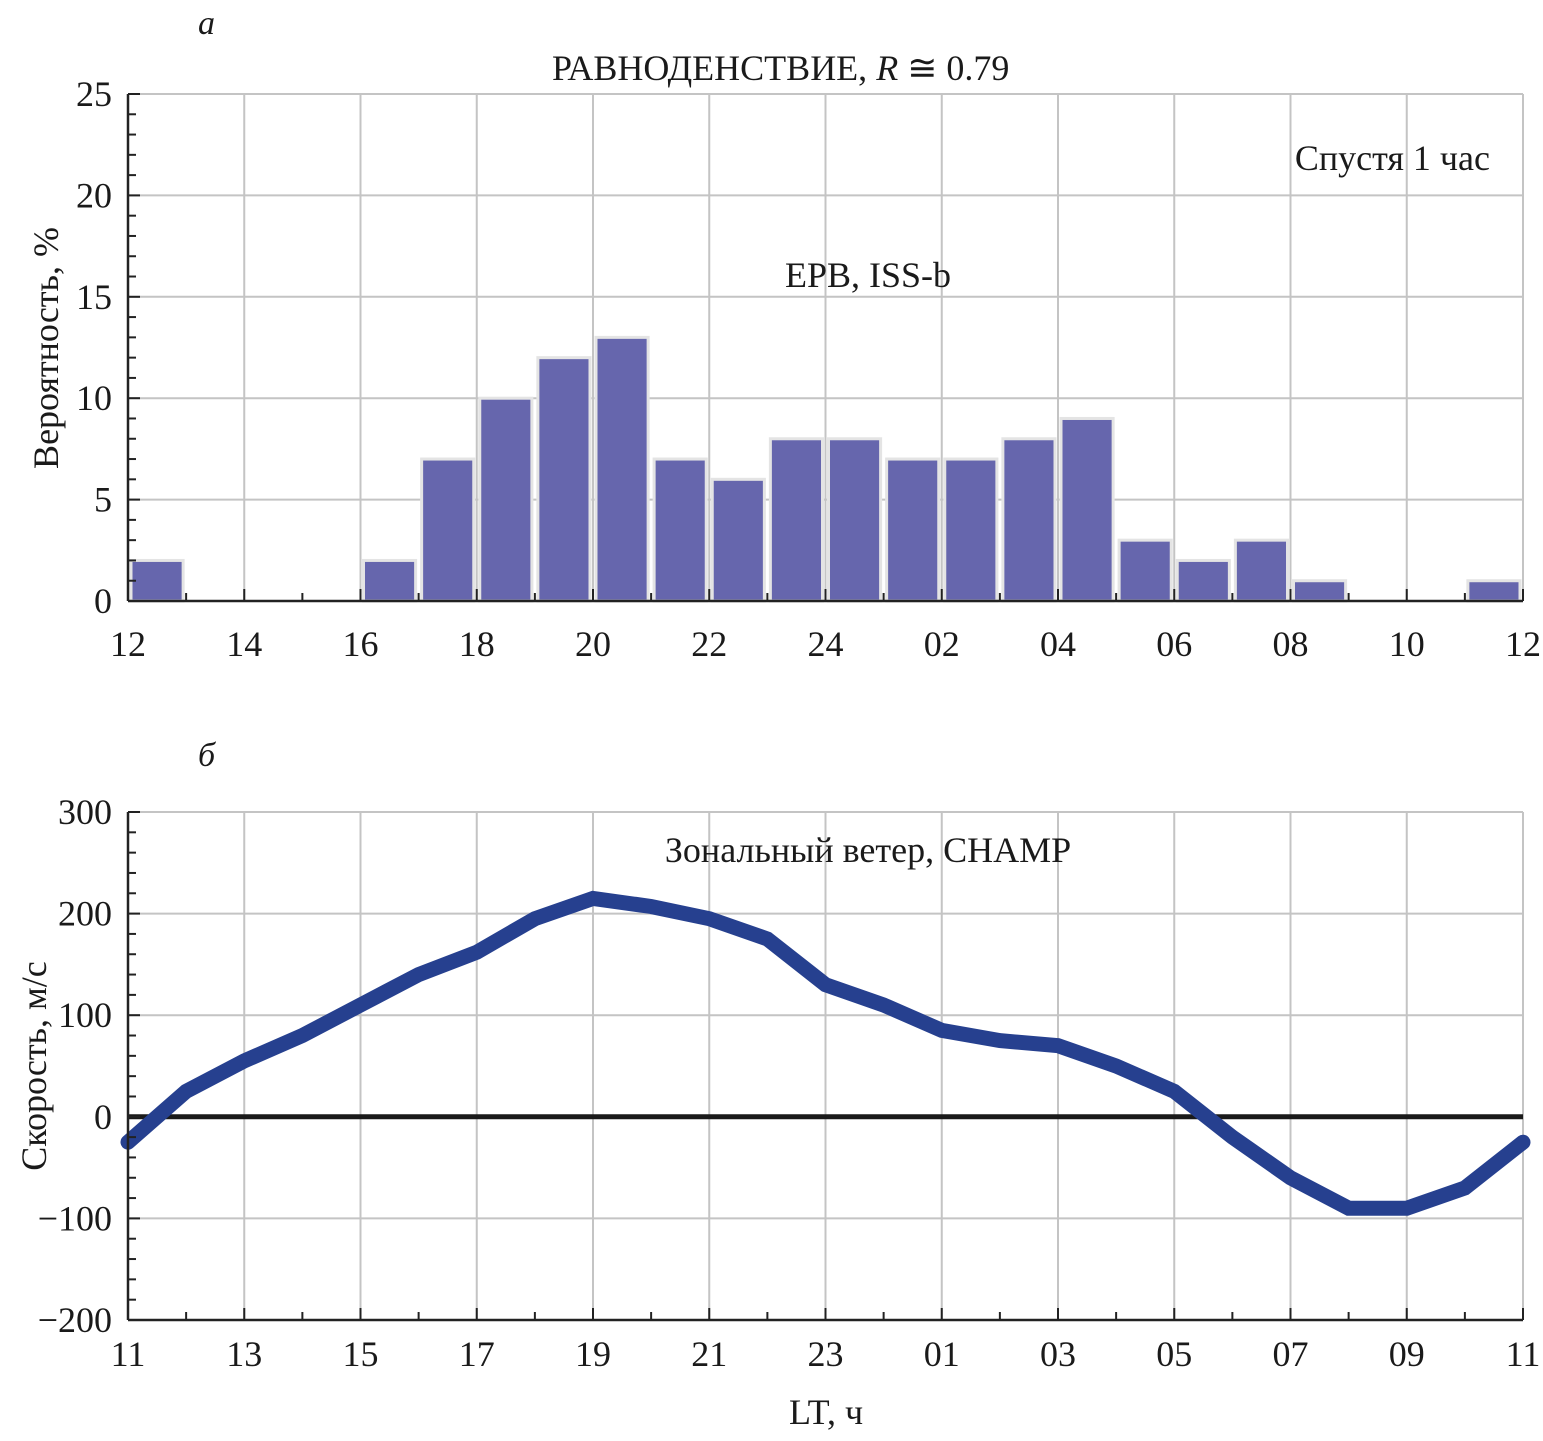 The image size is (1543, 1441). I want to click on panel-label-b: б, so click(207, 755).